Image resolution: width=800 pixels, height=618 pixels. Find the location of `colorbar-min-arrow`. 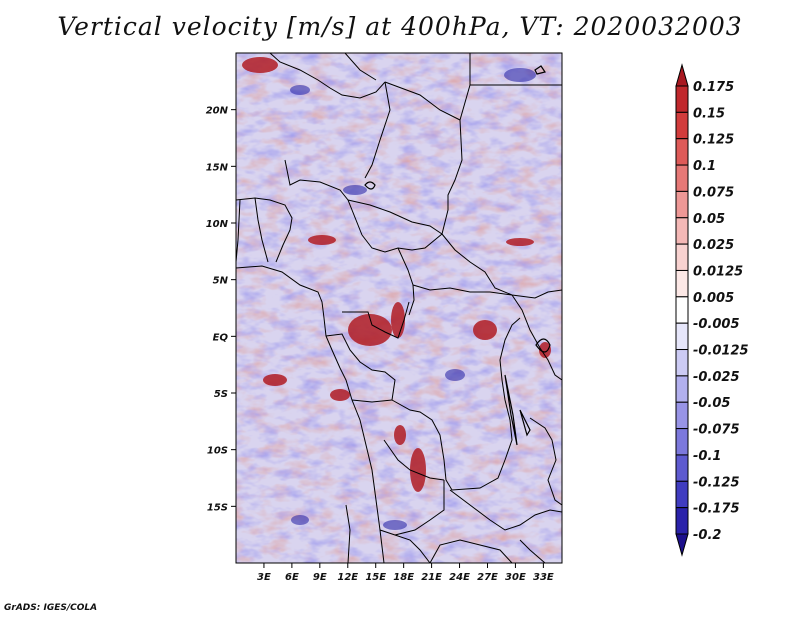

colorbar-min-arrow is located at coordinates (682, 545).